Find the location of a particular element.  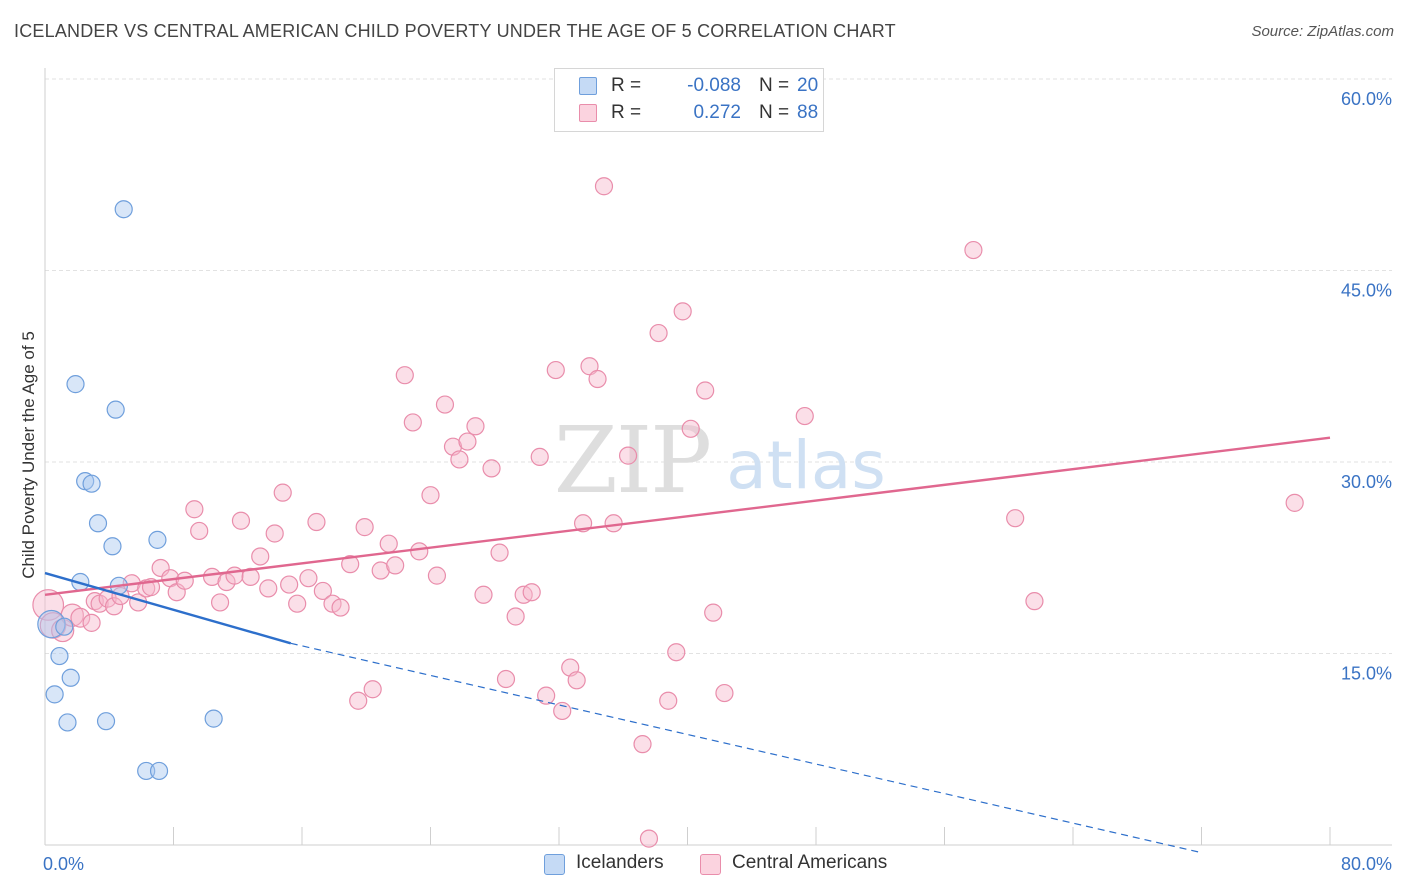

x-tick-label: 0.0% is located at coordinates (63, 864).